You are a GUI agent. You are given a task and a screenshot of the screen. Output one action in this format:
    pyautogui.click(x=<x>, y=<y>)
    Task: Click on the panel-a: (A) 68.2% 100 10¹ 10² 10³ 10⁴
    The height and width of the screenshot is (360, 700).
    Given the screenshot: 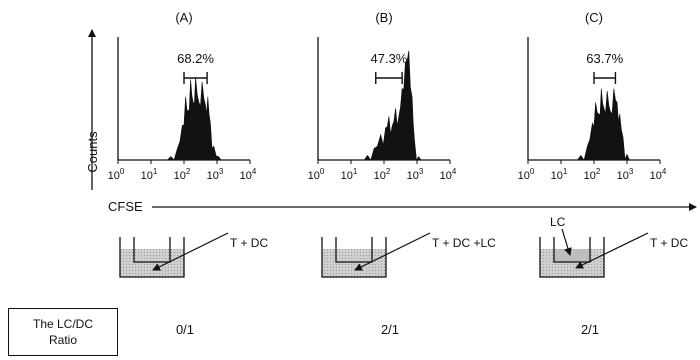 What is the action you would take?
    pyautogui.click(x=182, y=96)
    